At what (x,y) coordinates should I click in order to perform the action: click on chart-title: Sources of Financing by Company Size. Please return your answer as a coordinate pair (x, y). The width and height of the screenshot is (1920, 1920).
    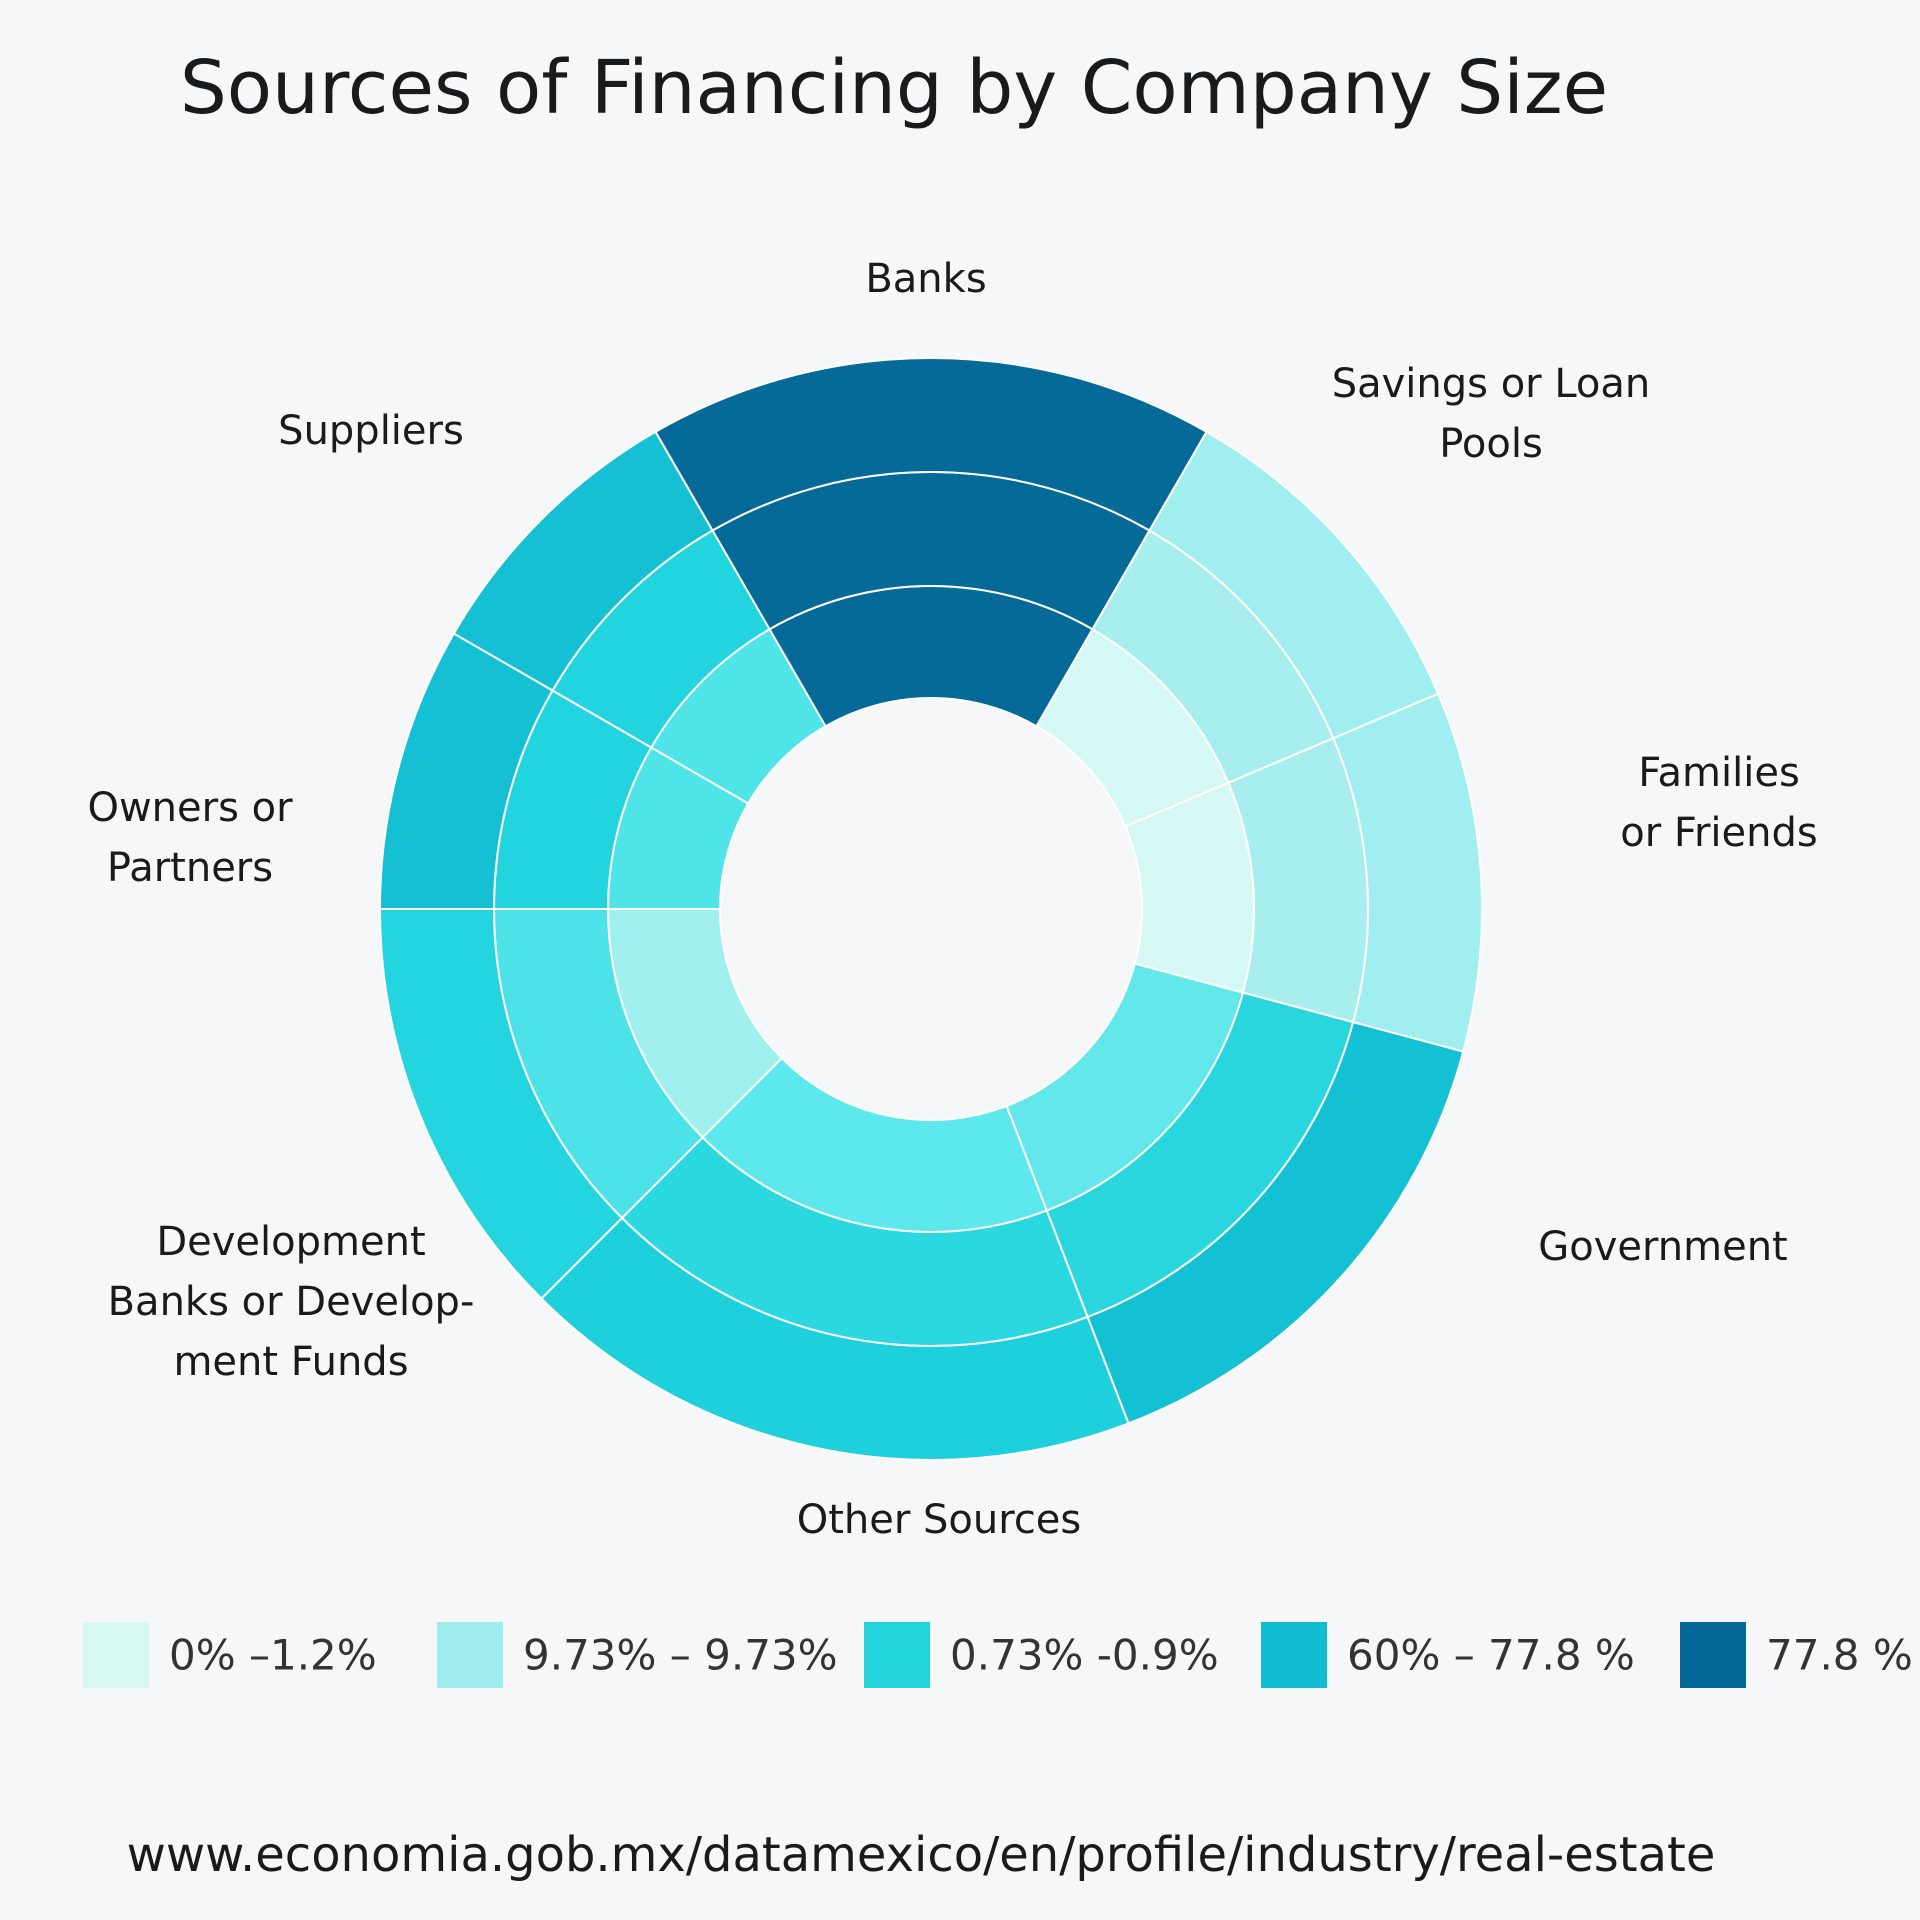
    Looking at the image, I should click on (894, 88).